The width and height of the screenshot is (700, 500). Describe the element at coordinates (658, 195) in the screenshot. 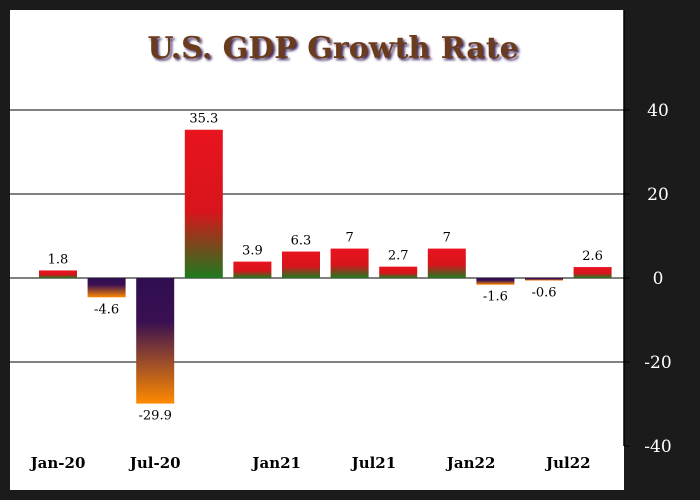

I see `y-tick-label: 20` at that location.